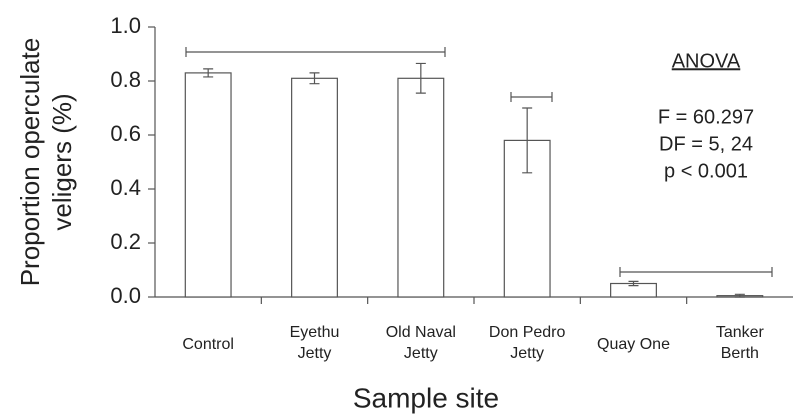 The width and height of the screenshot is (798, 419). Describe the element at coordinates (125, 295) in the screenshot. I see `y-tick-label: 0.0` at that location.